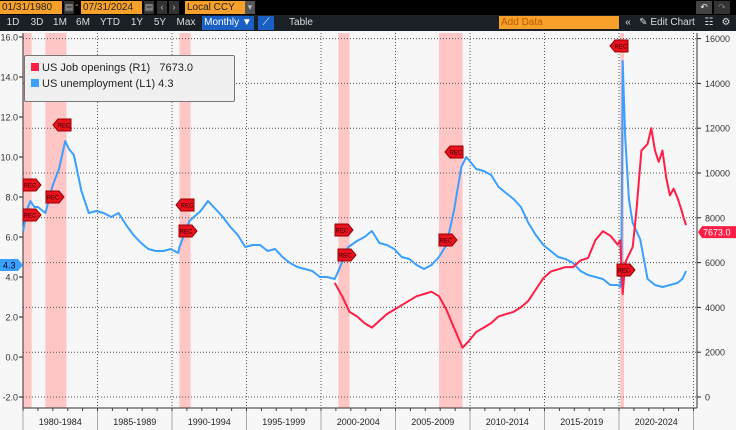  Describe the element at coordinates (628, 22) in the screenshot. I see `collapse-icon: «` at that location.